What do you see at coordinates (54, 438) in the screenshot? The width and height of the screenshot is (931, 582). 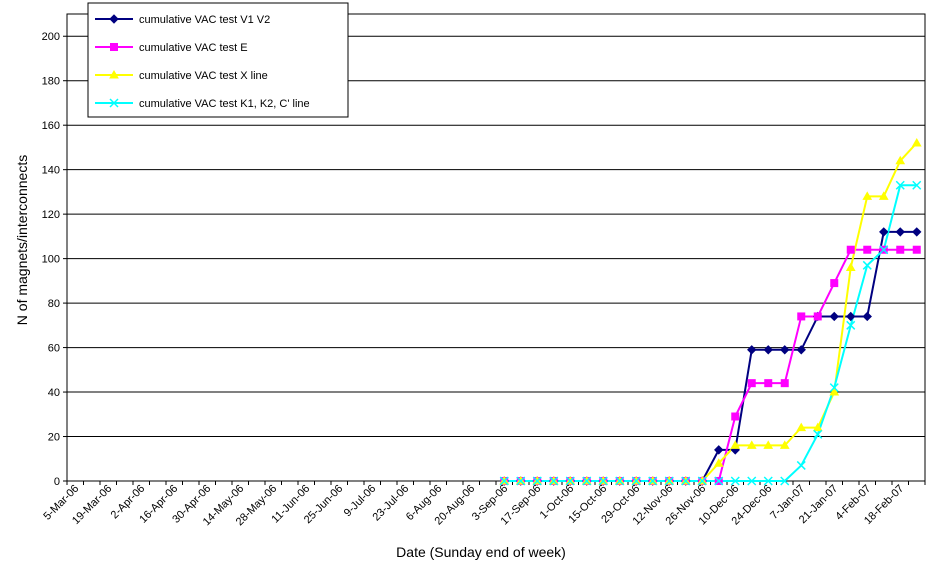 I see `y-tick-label: 20` at bounding box center [54, 438].